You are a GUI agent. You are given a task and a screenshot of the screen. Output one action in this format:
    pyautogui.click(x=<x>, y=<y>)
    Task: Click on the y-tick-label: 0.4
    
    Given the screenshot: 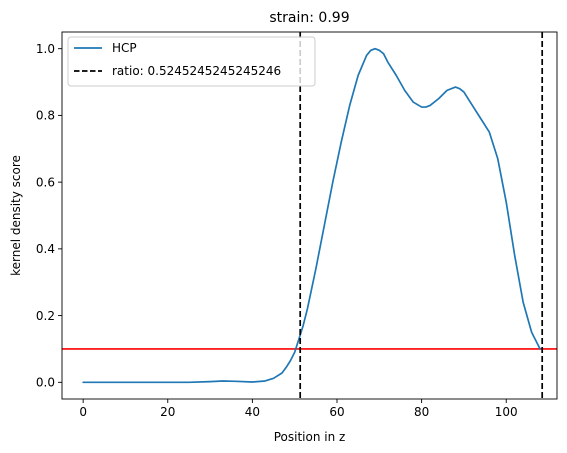 What is the action you would take?
    pyautogui.click(x=45, y=249)
    